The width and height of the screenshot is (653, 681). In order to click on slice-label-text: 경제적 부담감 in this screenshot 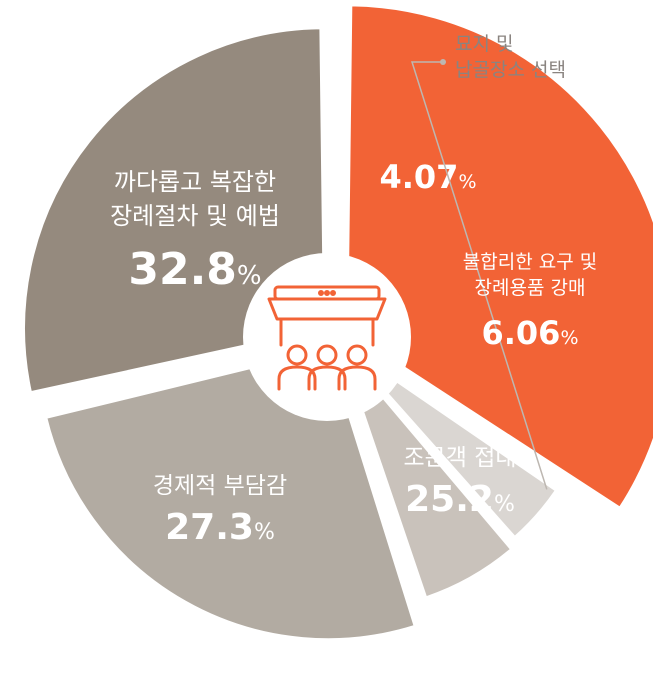, I will do `click(220, 486)`.